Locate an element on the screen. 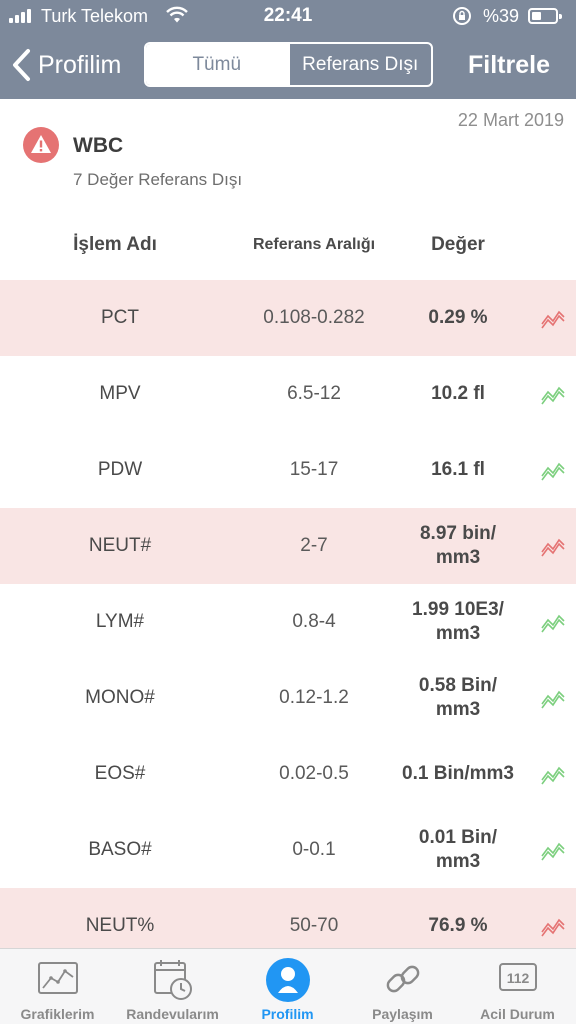  wifi-icon is located at coordinates (177, 14).